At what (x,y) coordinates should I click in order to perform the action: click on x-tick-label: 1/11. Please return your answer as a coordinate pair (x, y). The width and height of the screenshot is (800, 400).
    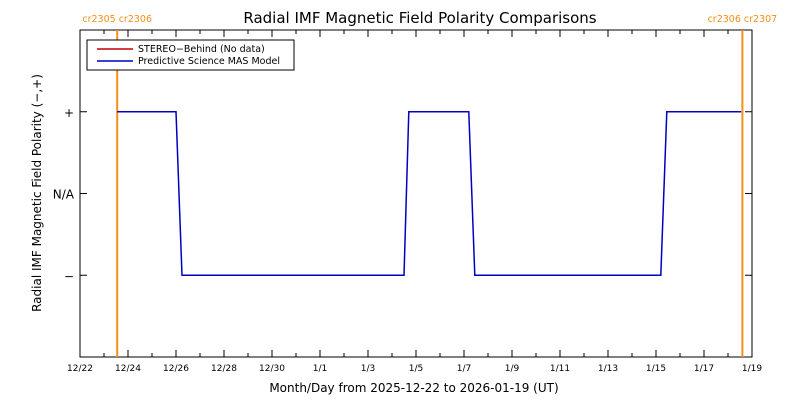
    Looking at the image, I should click on (560, 369).